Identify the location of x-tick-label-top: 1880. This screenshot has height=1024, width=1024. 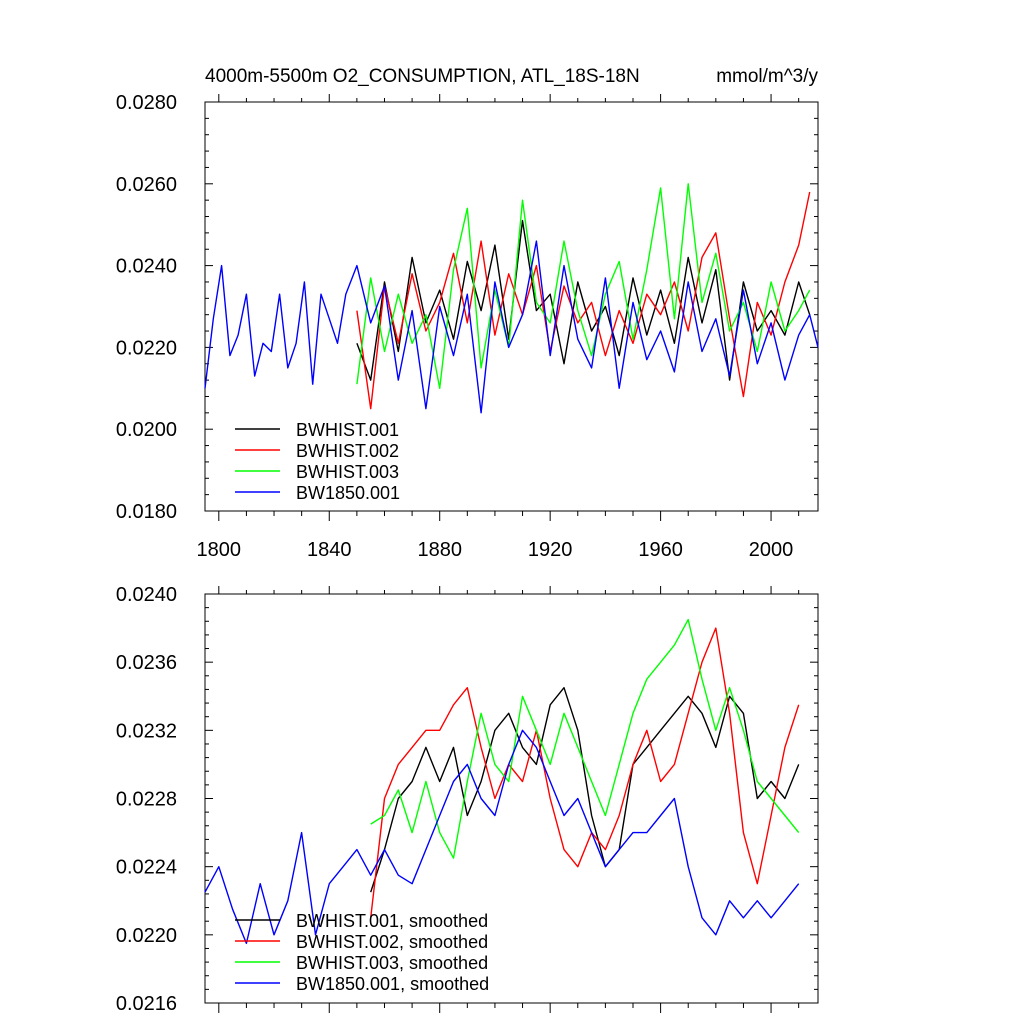
(439, 550).